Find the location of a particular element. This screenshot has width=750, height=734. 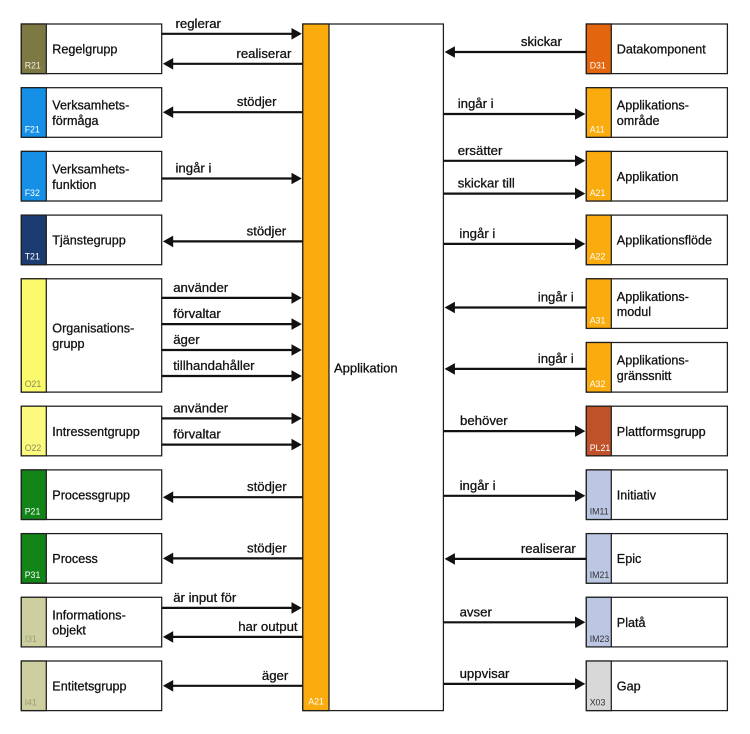

svg-text: A32 is located at coordinates (598, 384).